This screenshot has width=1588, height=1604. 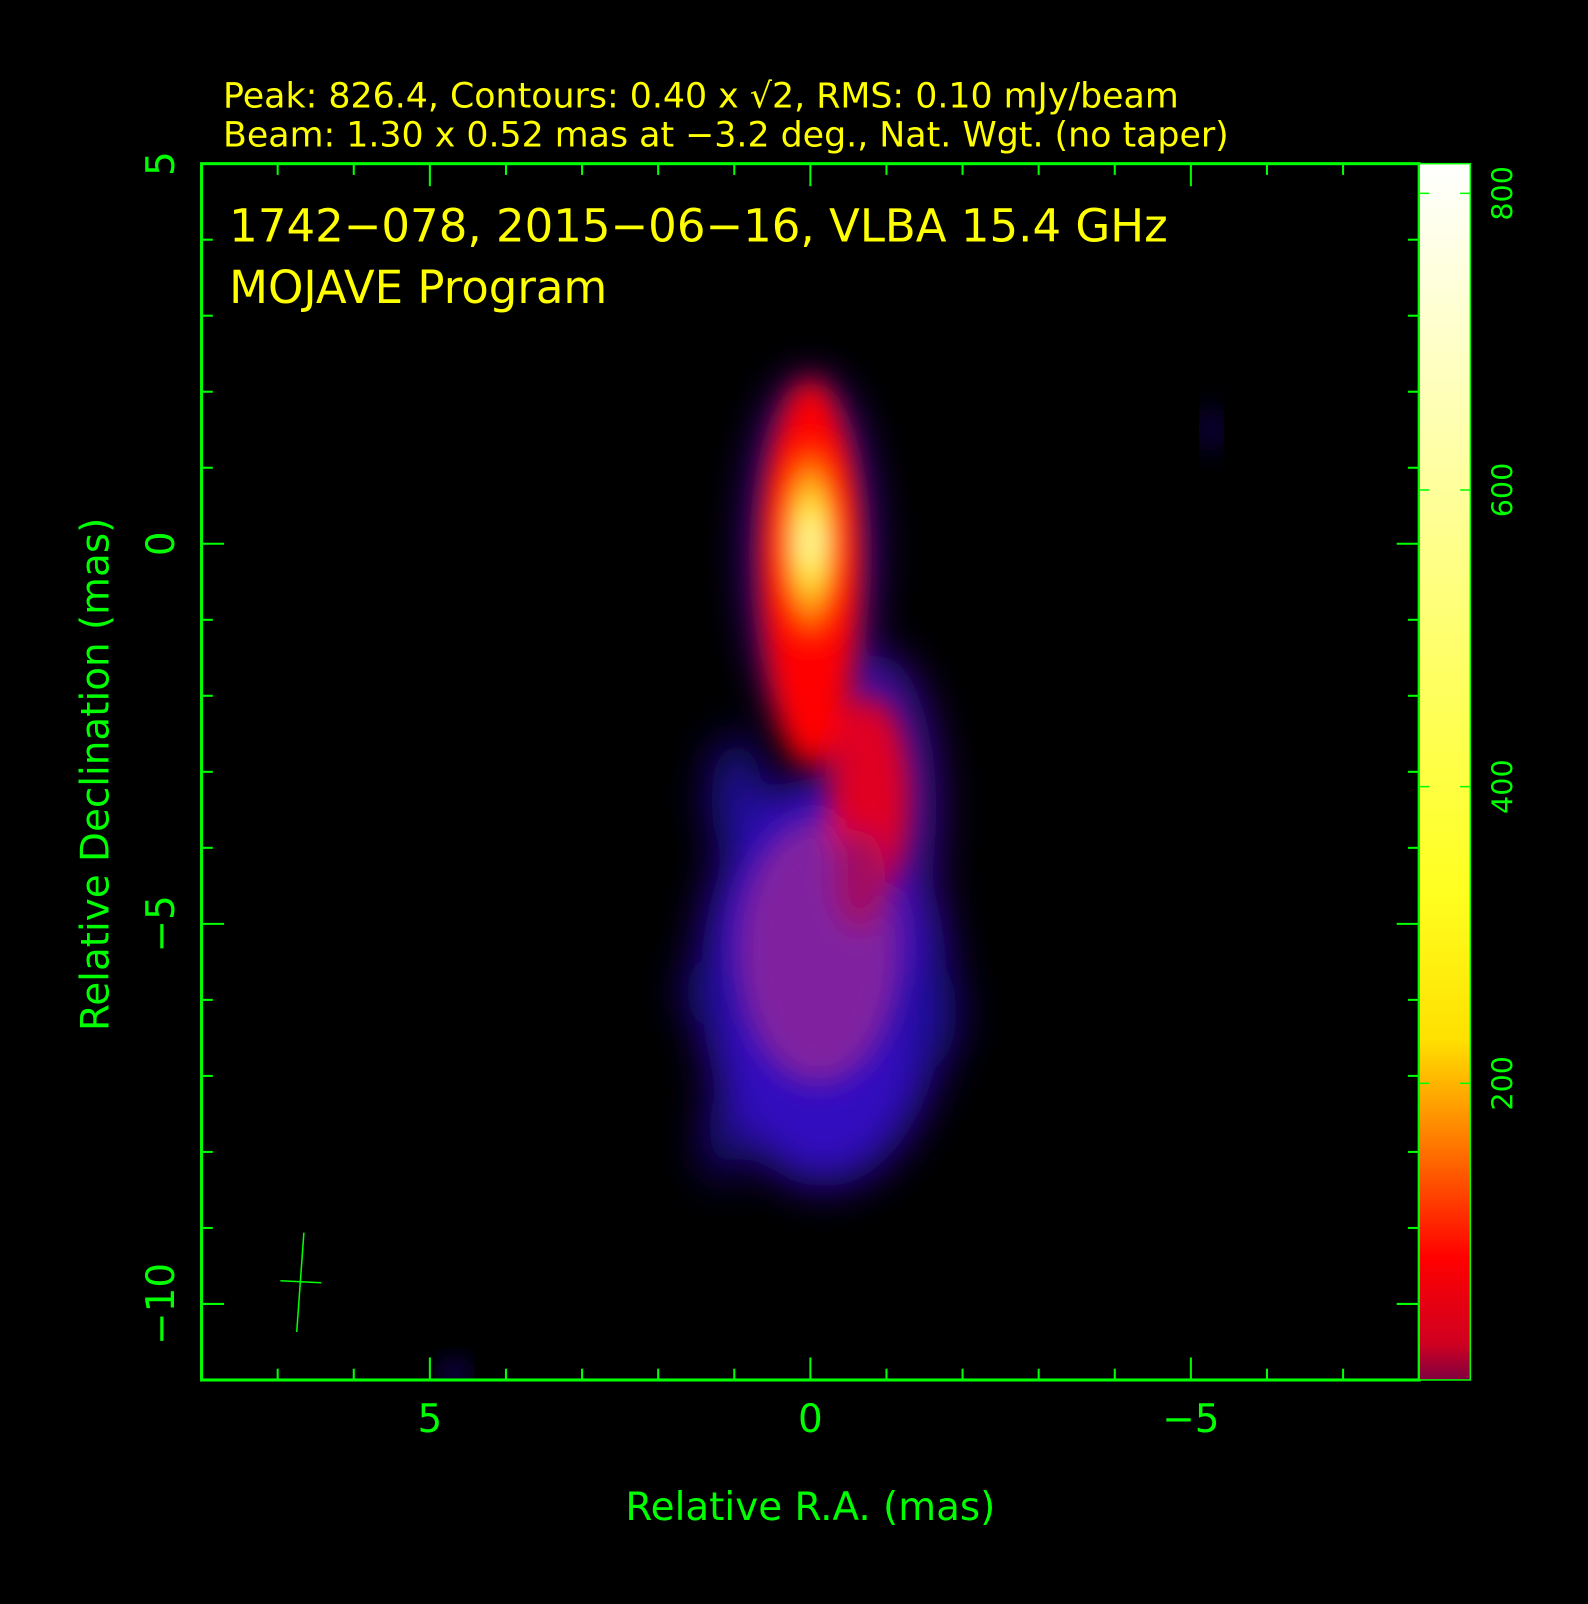 What do you see at coordinates (1502, 193) in the screenshot?
I see `colorbar-tick-label: 800` at bounding box center [1502, 193].